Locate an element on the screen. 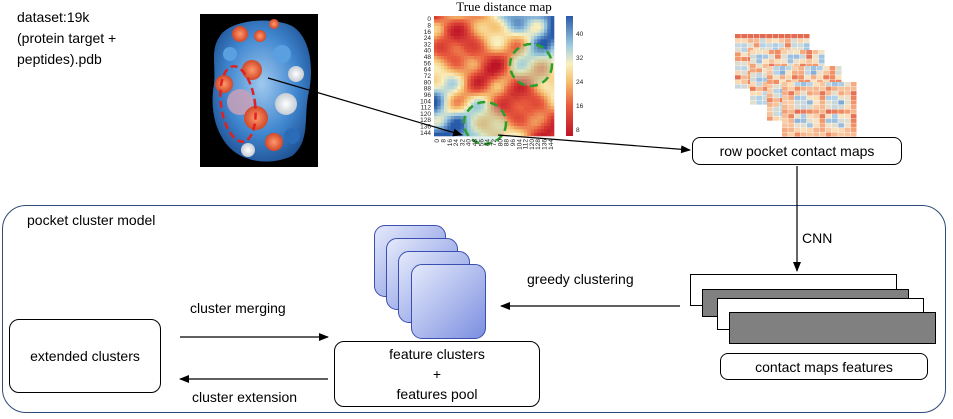 The image size is (953, 419). colorbar-tick: 8 is located at coordinates (578, 130).